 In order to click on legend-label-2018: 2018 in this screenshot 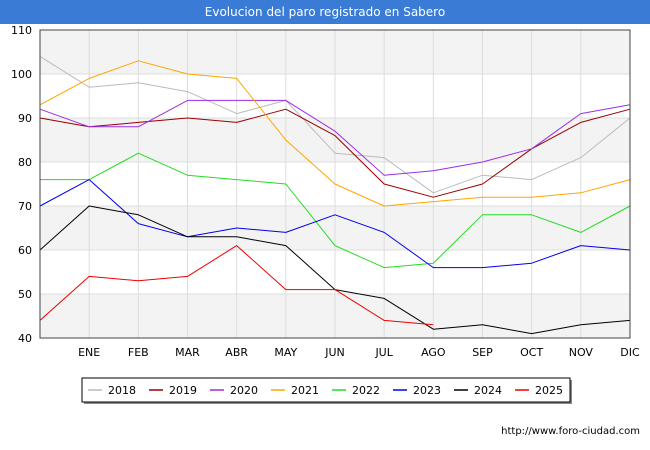, I will do `click(122, 390)`.